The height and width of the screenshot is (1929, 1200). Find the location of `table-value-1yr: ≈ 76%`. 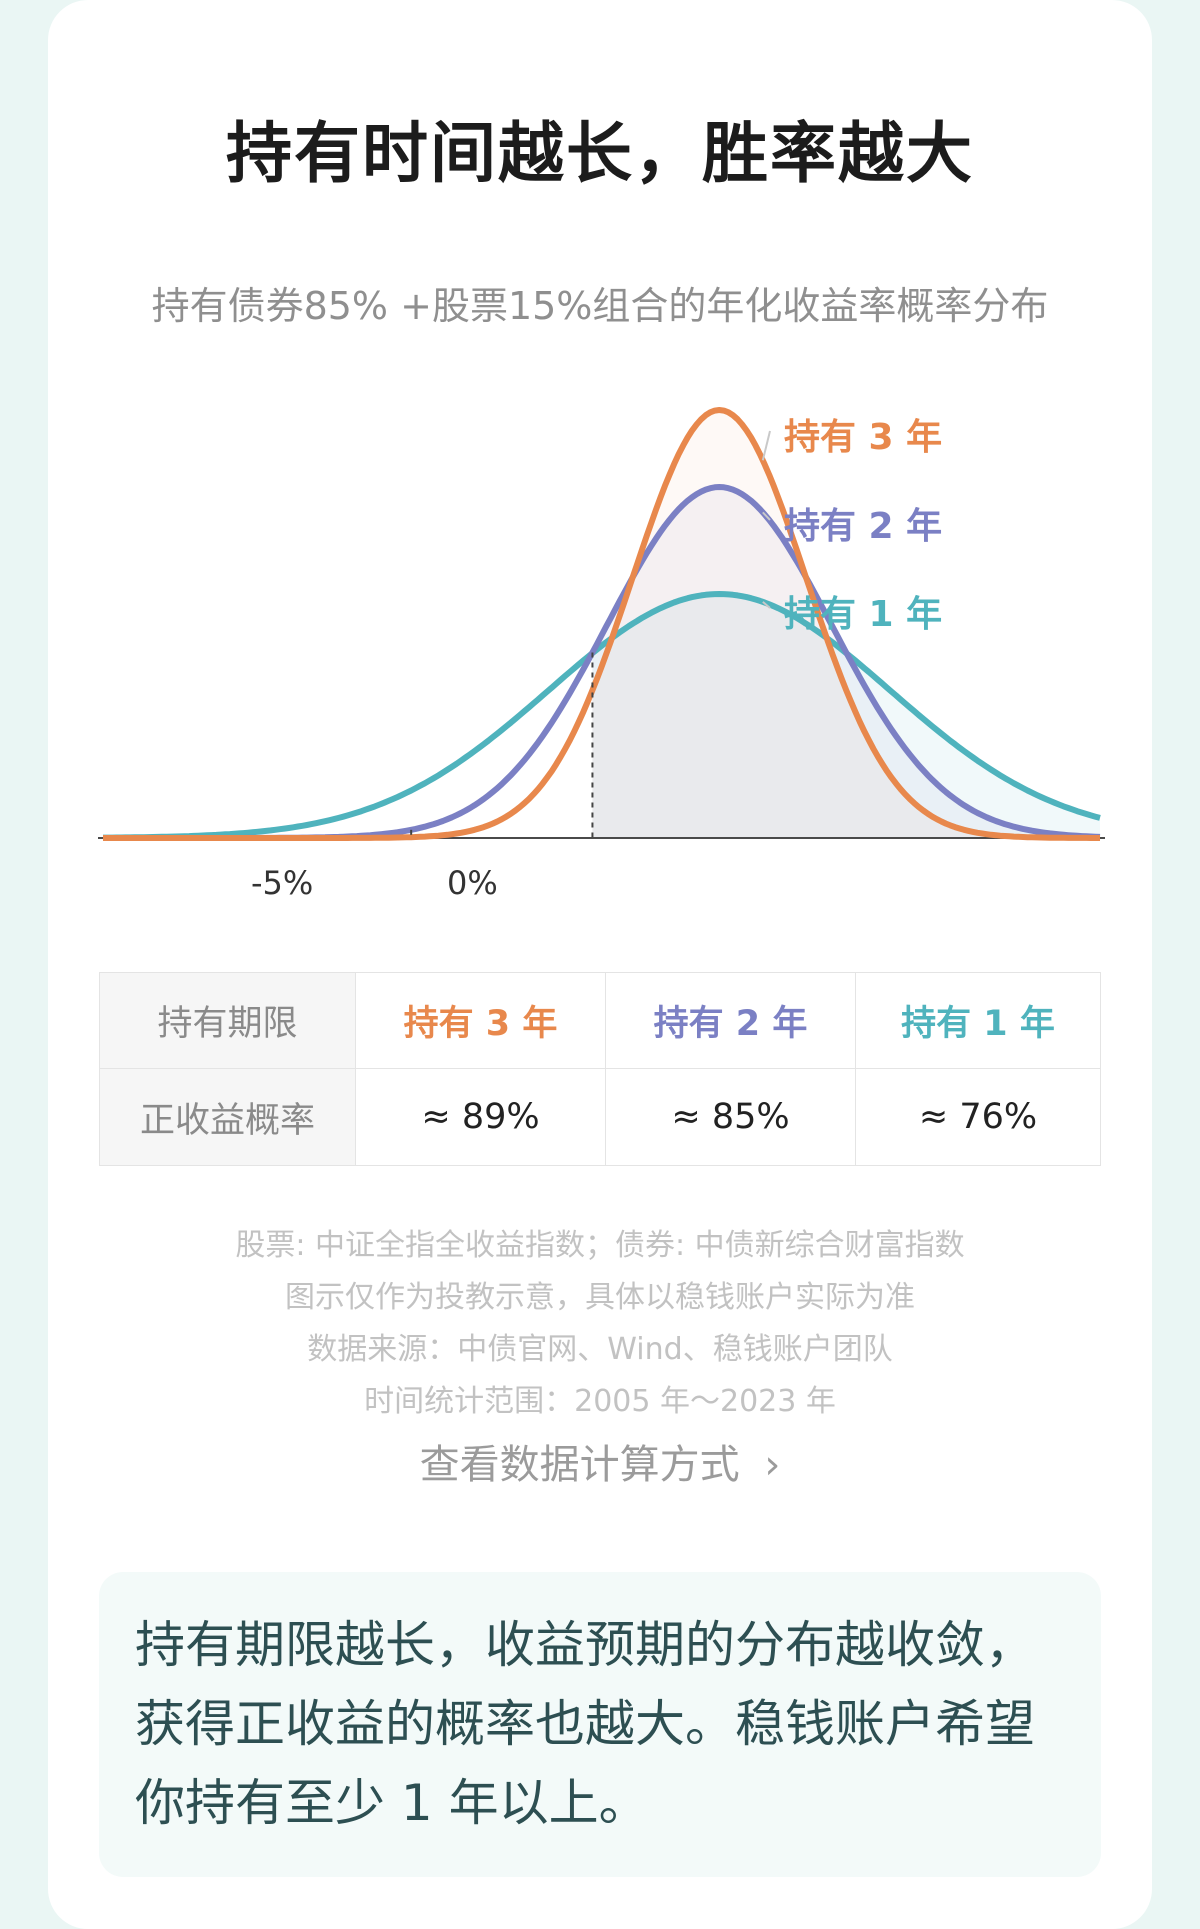

table-value-1yr: ≈ 76% is located at coordinates (978, 1117).